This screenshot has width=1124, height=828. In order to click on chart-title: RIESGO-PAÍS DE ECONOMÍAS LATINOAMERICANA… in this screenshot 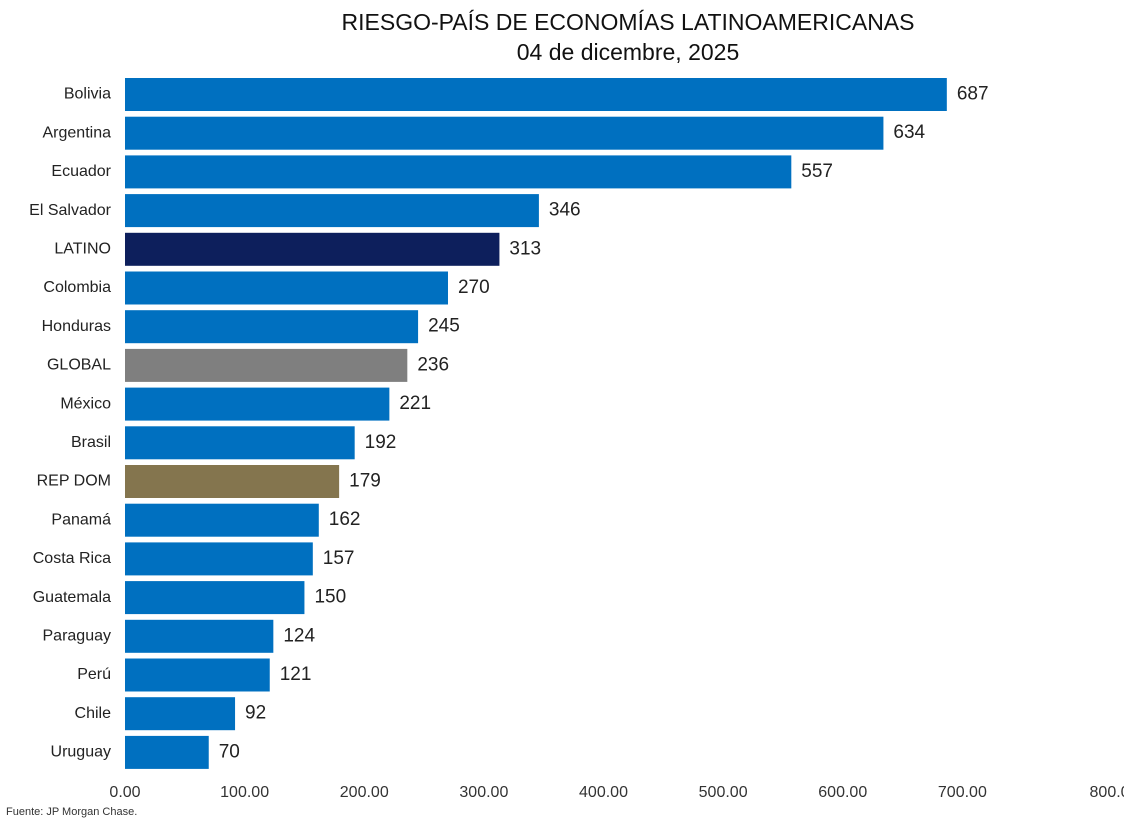, I will do `click(628, 22)`.